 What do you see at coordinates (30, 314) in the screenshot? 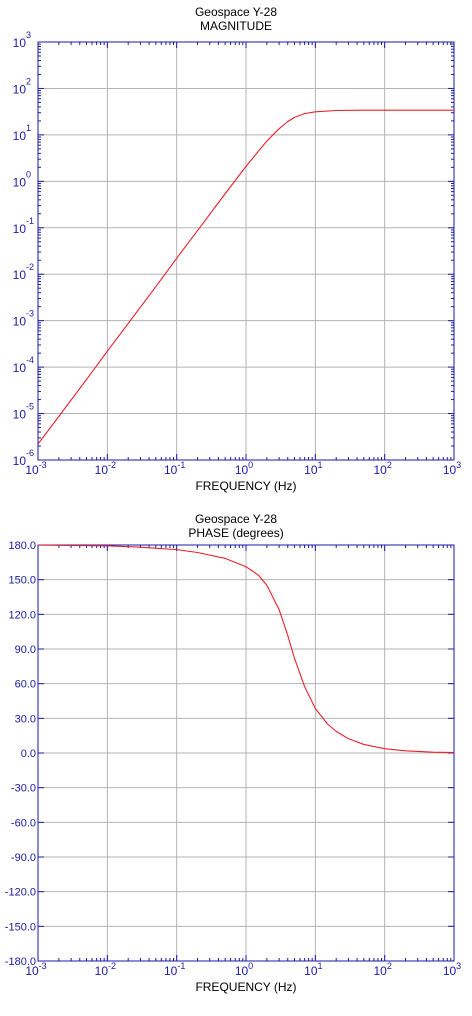
I see `y-tick-label-exponent: -3` at bounding box center [30, 314].